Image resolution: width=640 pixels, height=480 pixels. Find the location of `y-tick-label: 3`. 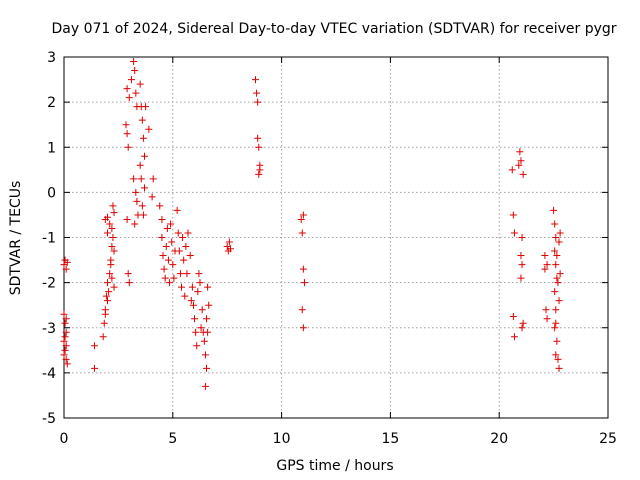

y-tick-label: 3 is located at coordinates (51, 58).